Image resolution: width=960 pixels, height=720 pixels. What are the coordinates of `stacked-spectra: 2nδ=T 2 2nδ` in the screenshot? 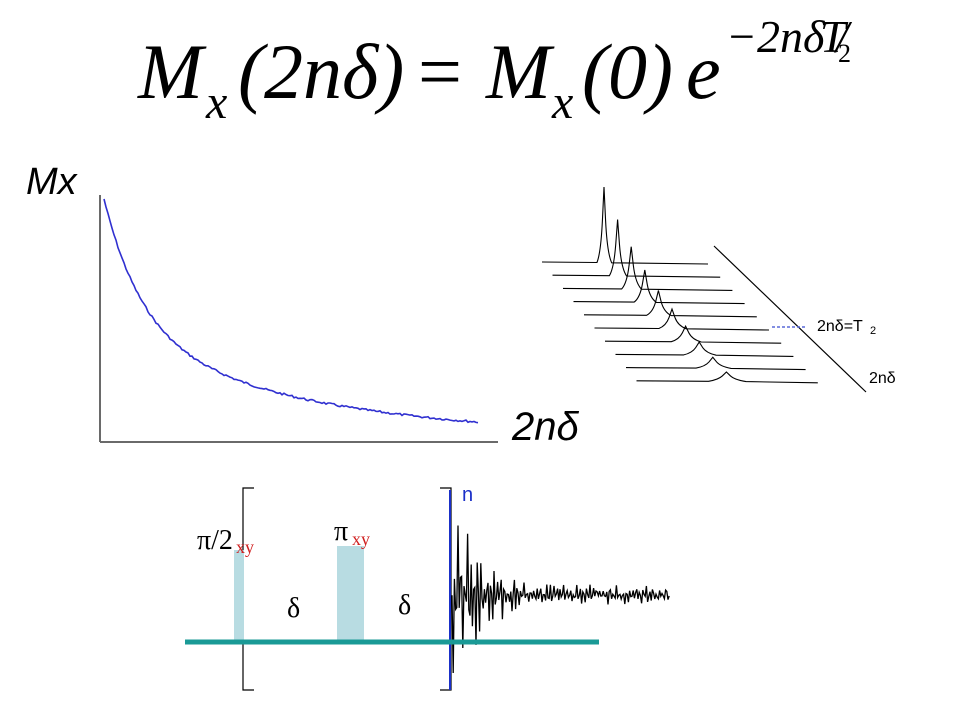 It's located at (718, 289).